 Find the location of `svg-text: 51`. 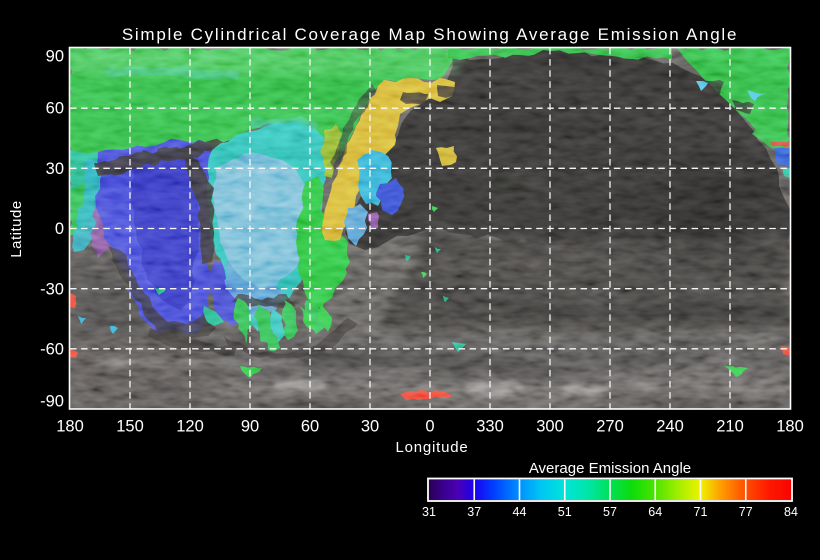

svg-text: 51 is located at coordinates (565, 512).